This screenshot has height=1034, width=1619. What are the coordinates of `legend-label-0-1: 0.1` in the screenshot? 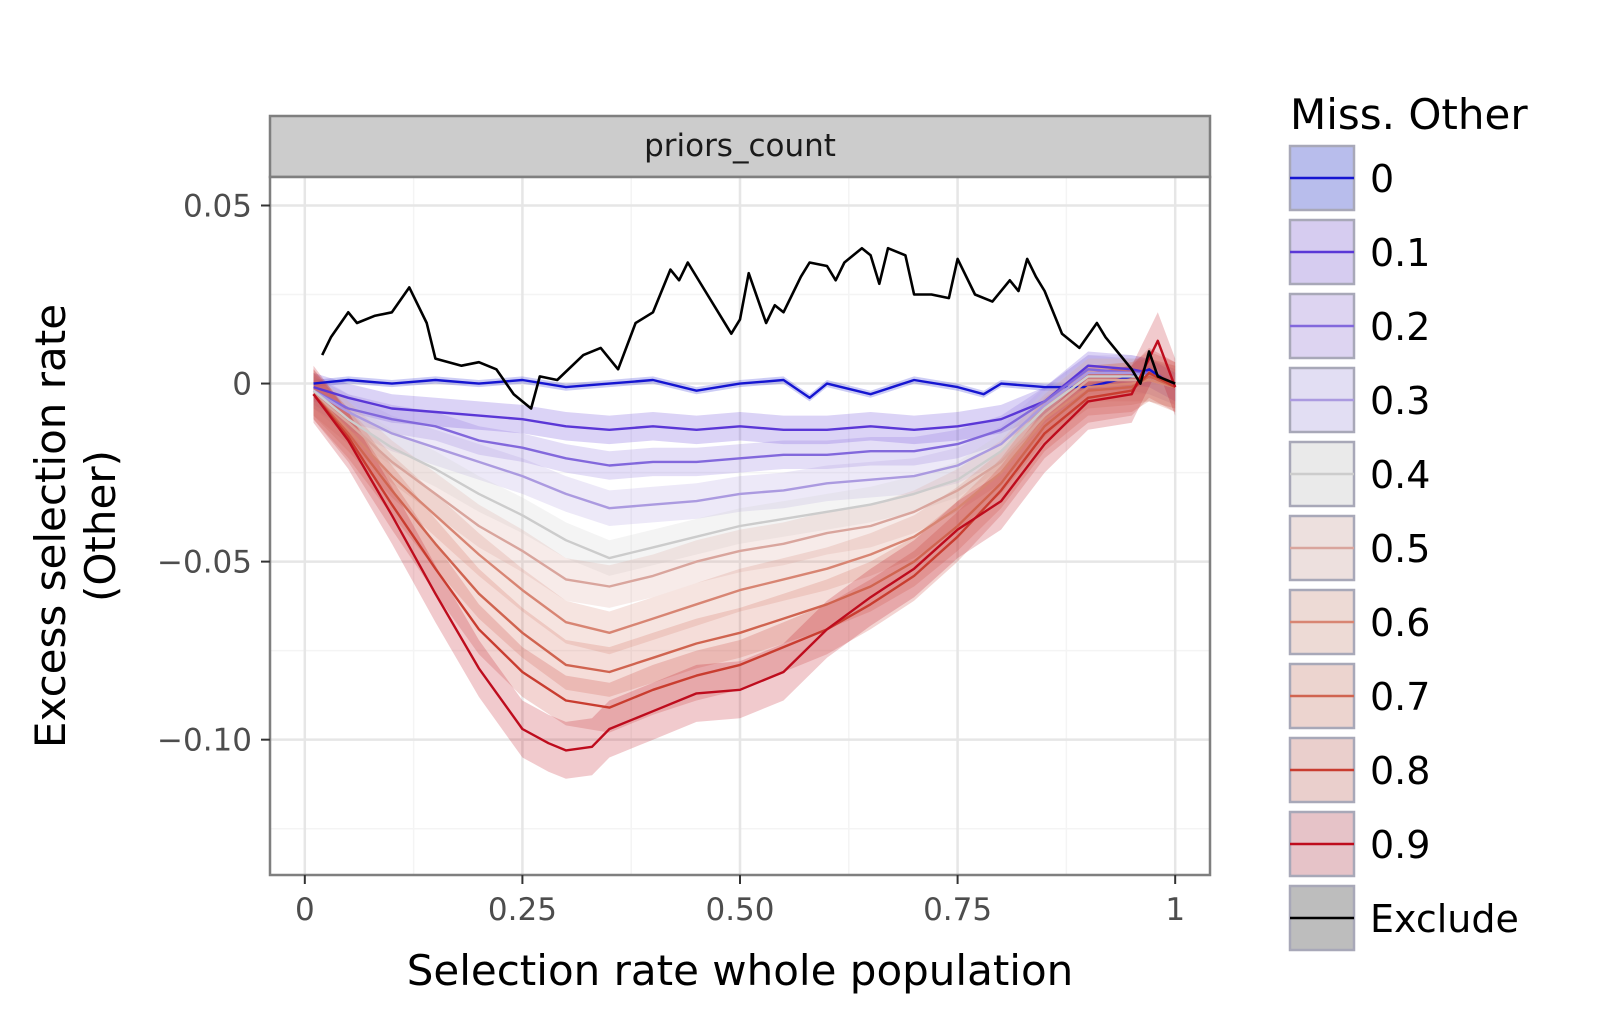 It's located at (1400, 253).